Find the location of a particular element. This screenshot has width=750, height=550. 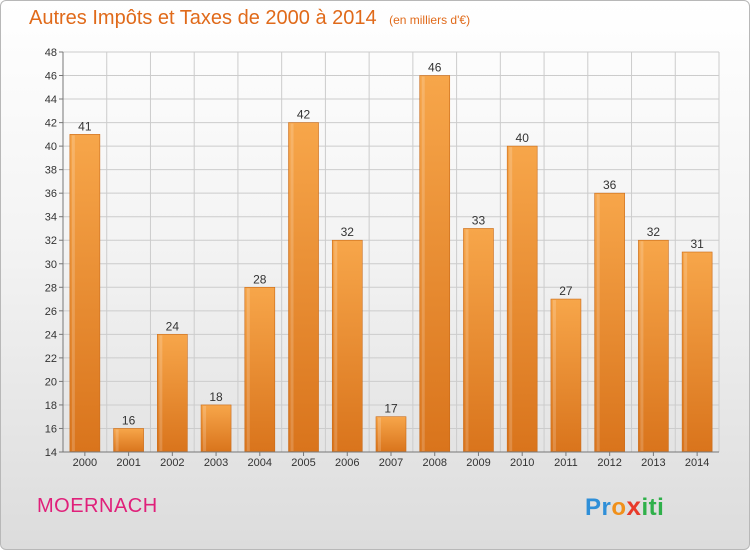

x-tick-label: 2010 is located at coordinates (522, 463).